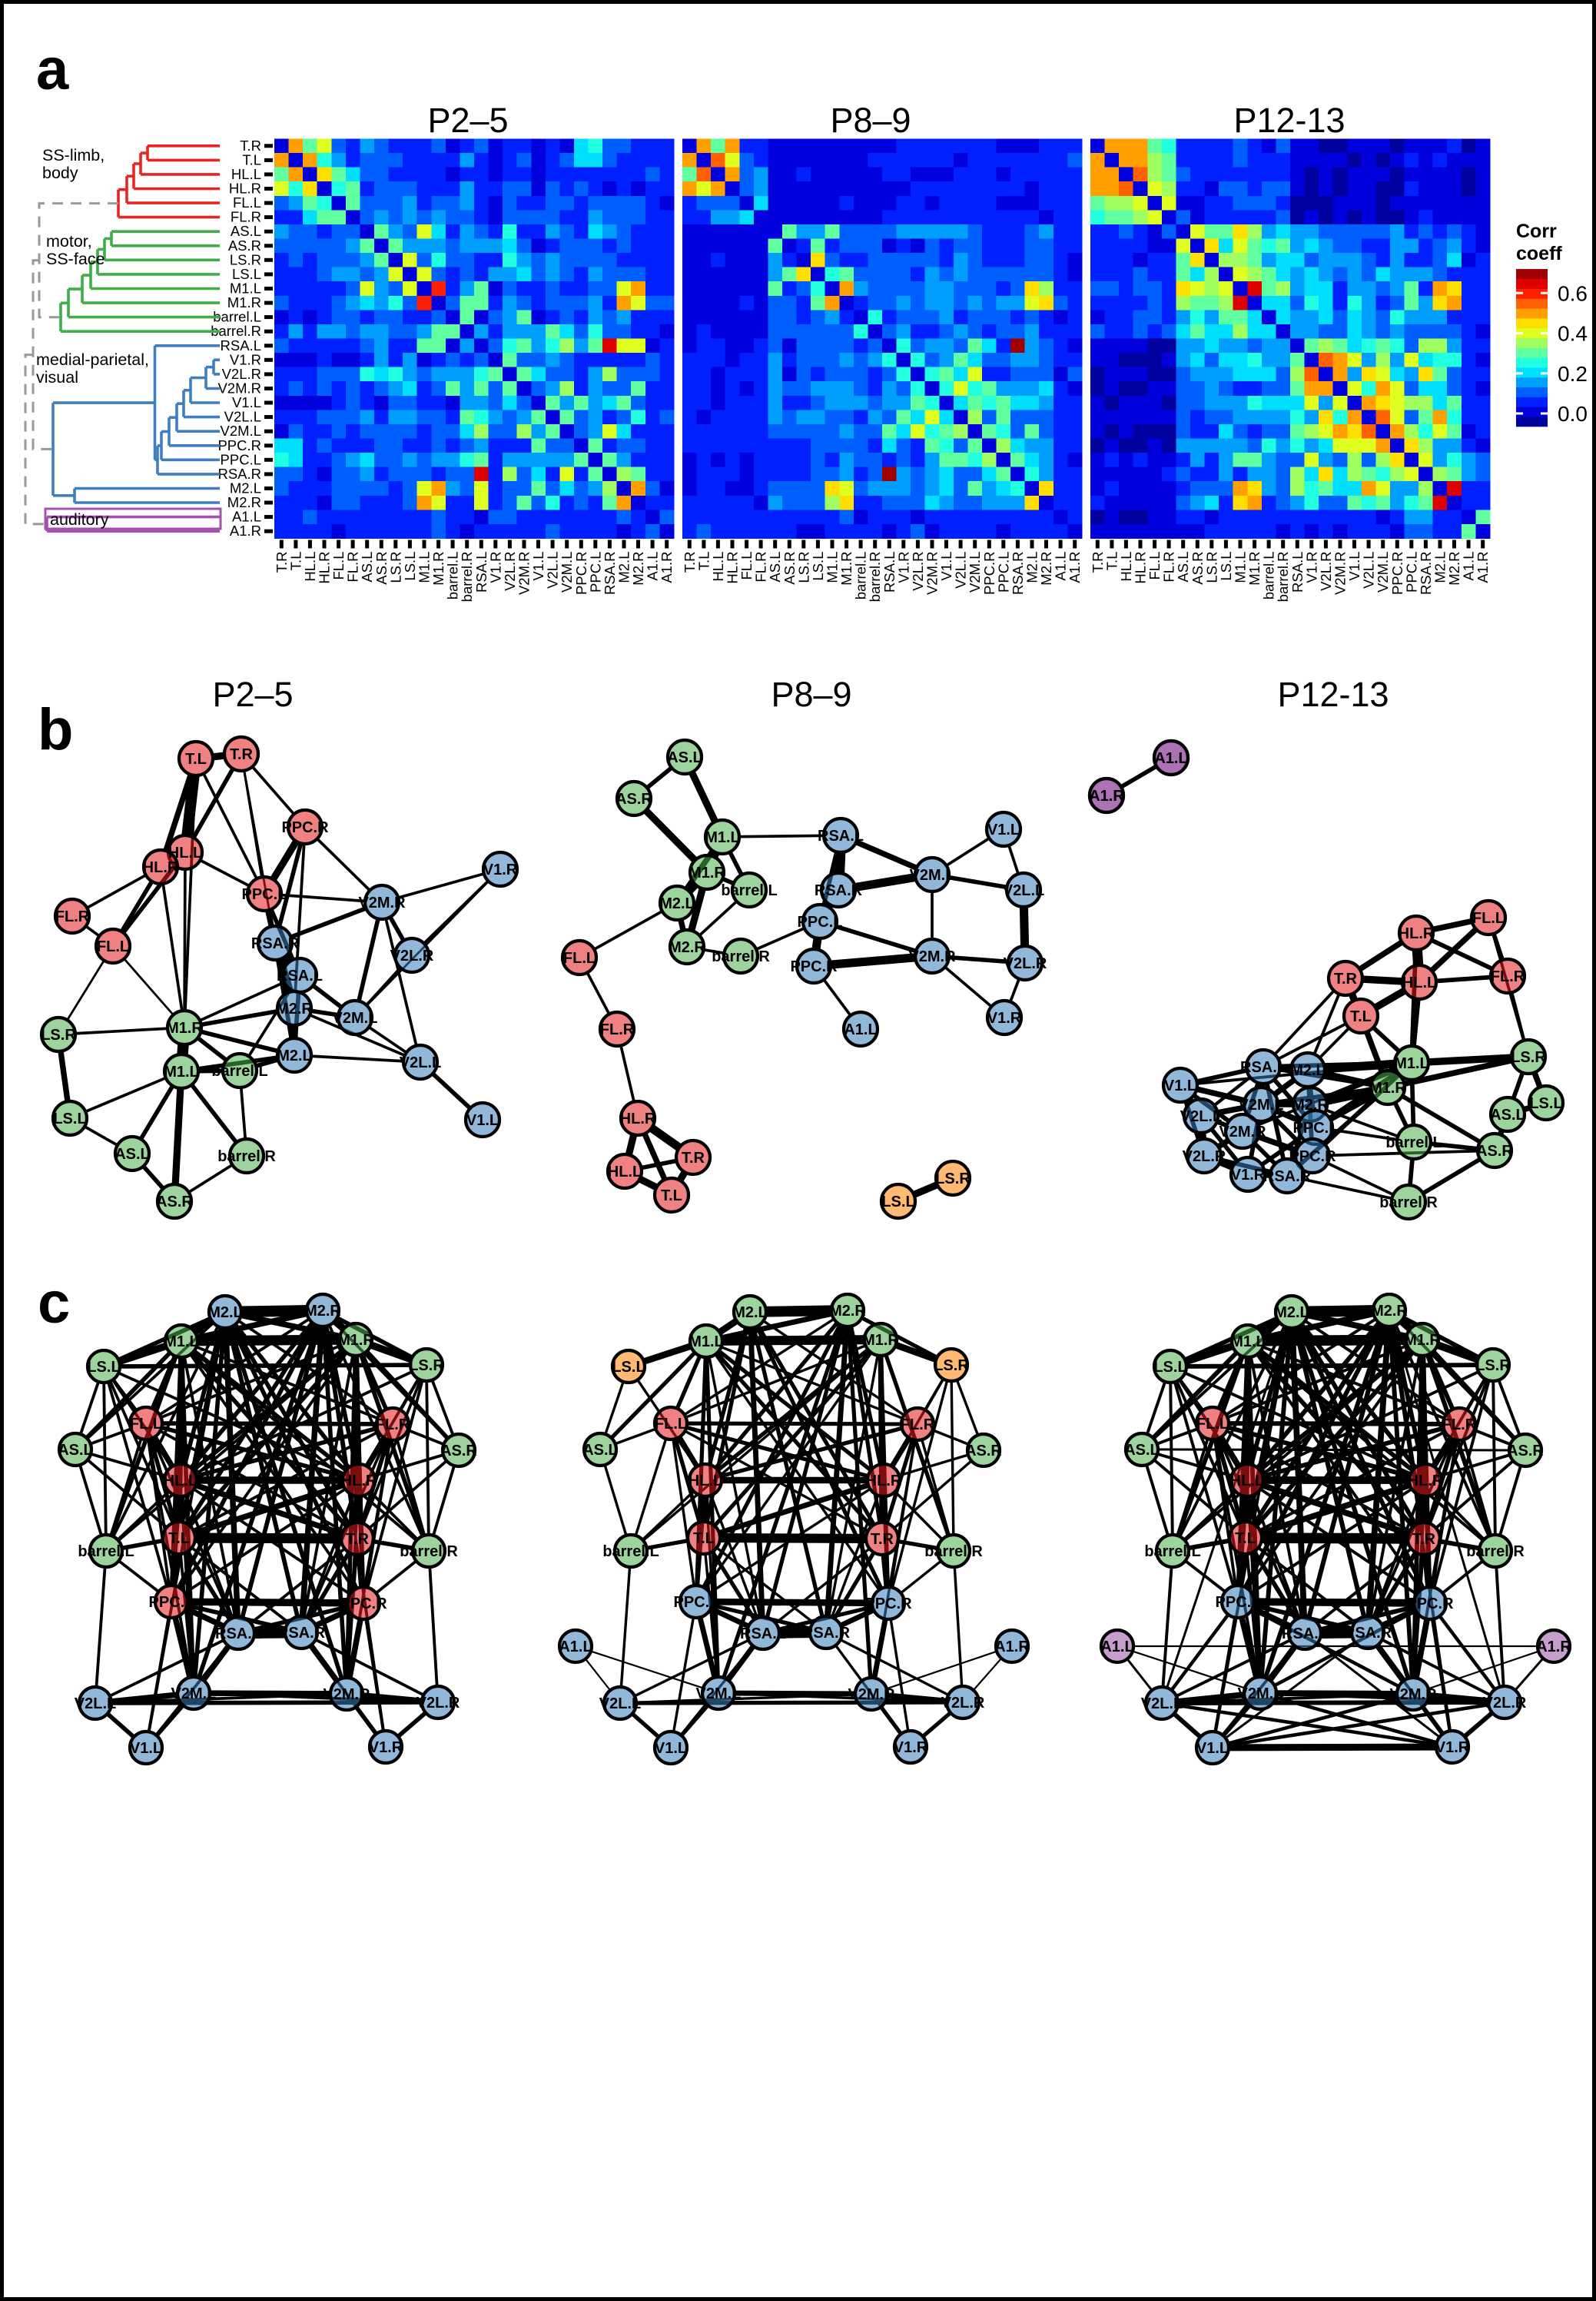 This screenshot has width=1596, height=2301. I want to click on svg-text: body, so click(60, 173).